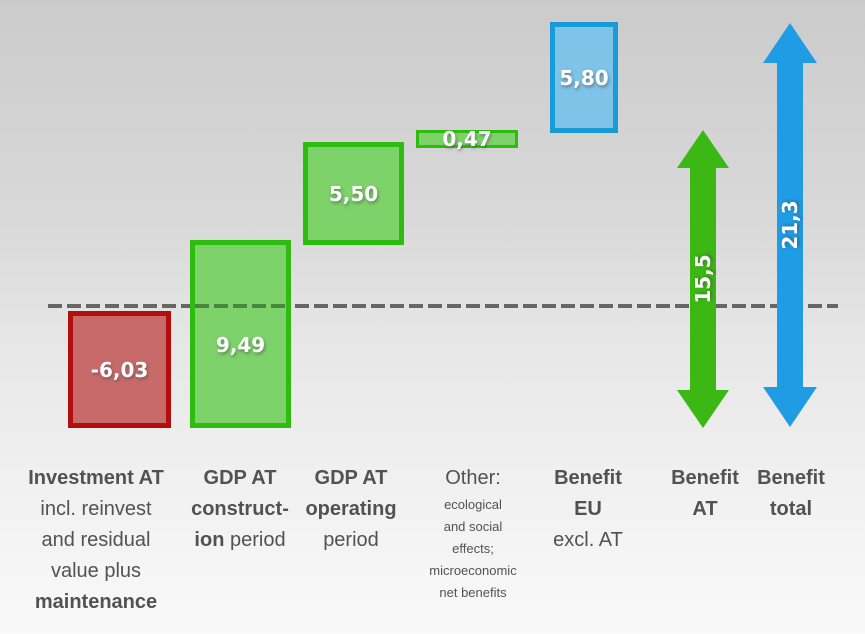 The image size is (865, 634). I want to click on label-line: excl. AT, so click(588, 540).